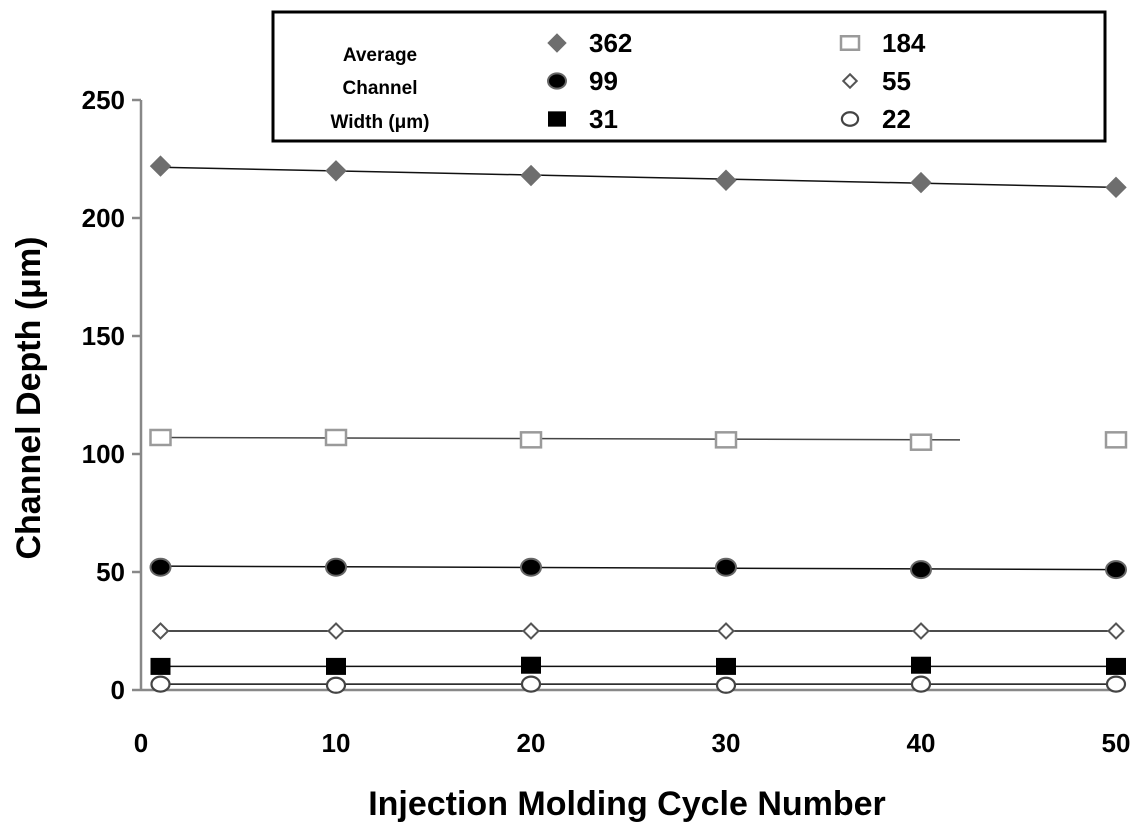 Image resolution: width=1140 pixels, height=826 pixels. What do you see at coordinates (111, 395) in the screenshot?
I see `y-tick-labels: 0 50 100 150 200 250` at bounding box center [111, 395].